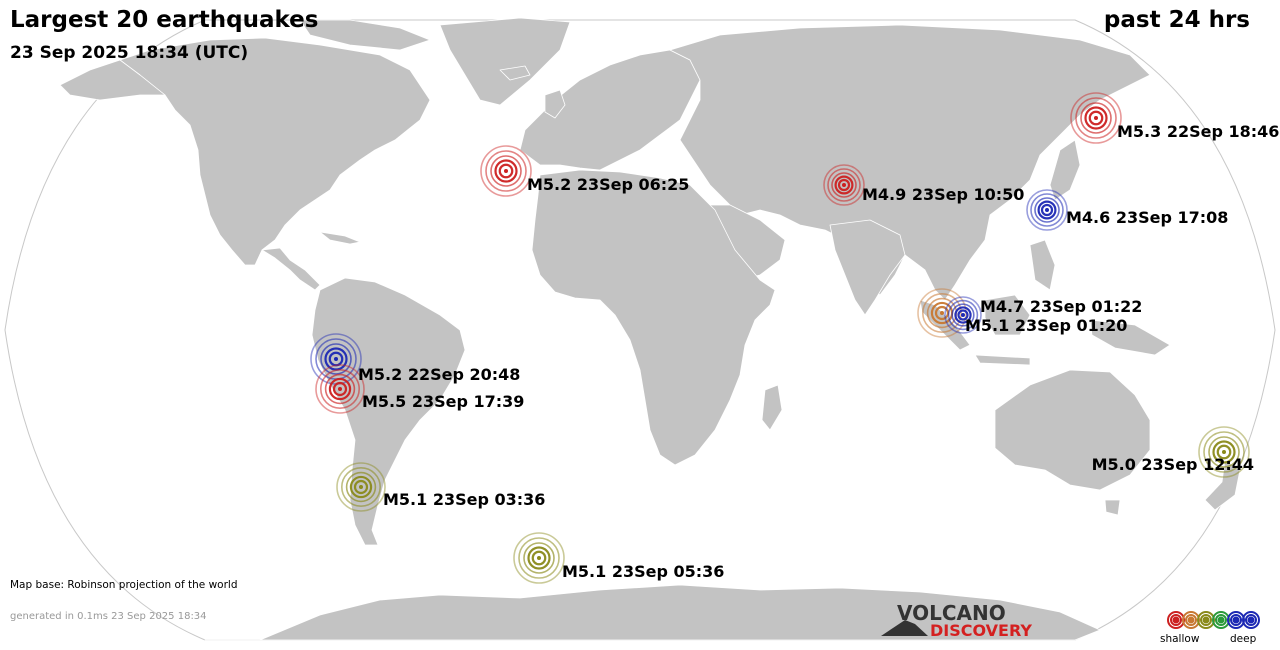  I want to click on quake-label: M4.7 23Sep 01:22, so click(1061, 306).